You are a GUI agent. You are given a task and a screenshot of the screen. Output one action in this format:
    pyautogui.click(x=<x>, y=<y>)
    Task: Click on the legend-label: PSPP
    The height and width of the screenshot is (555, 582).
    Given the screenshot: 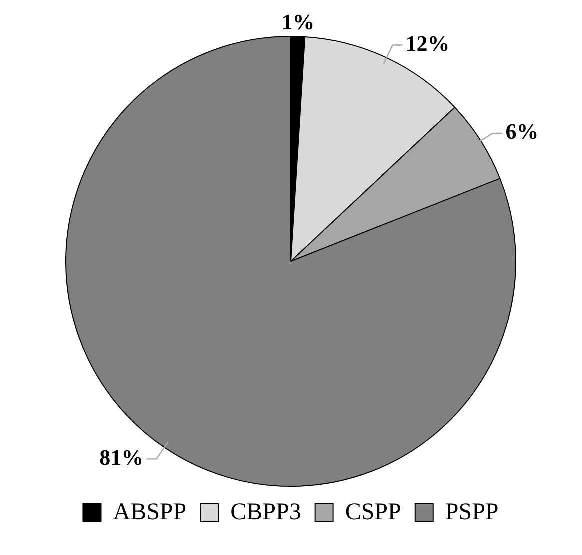 What is the action you would take?
    pyautogui.click(x=472, y=512)
    